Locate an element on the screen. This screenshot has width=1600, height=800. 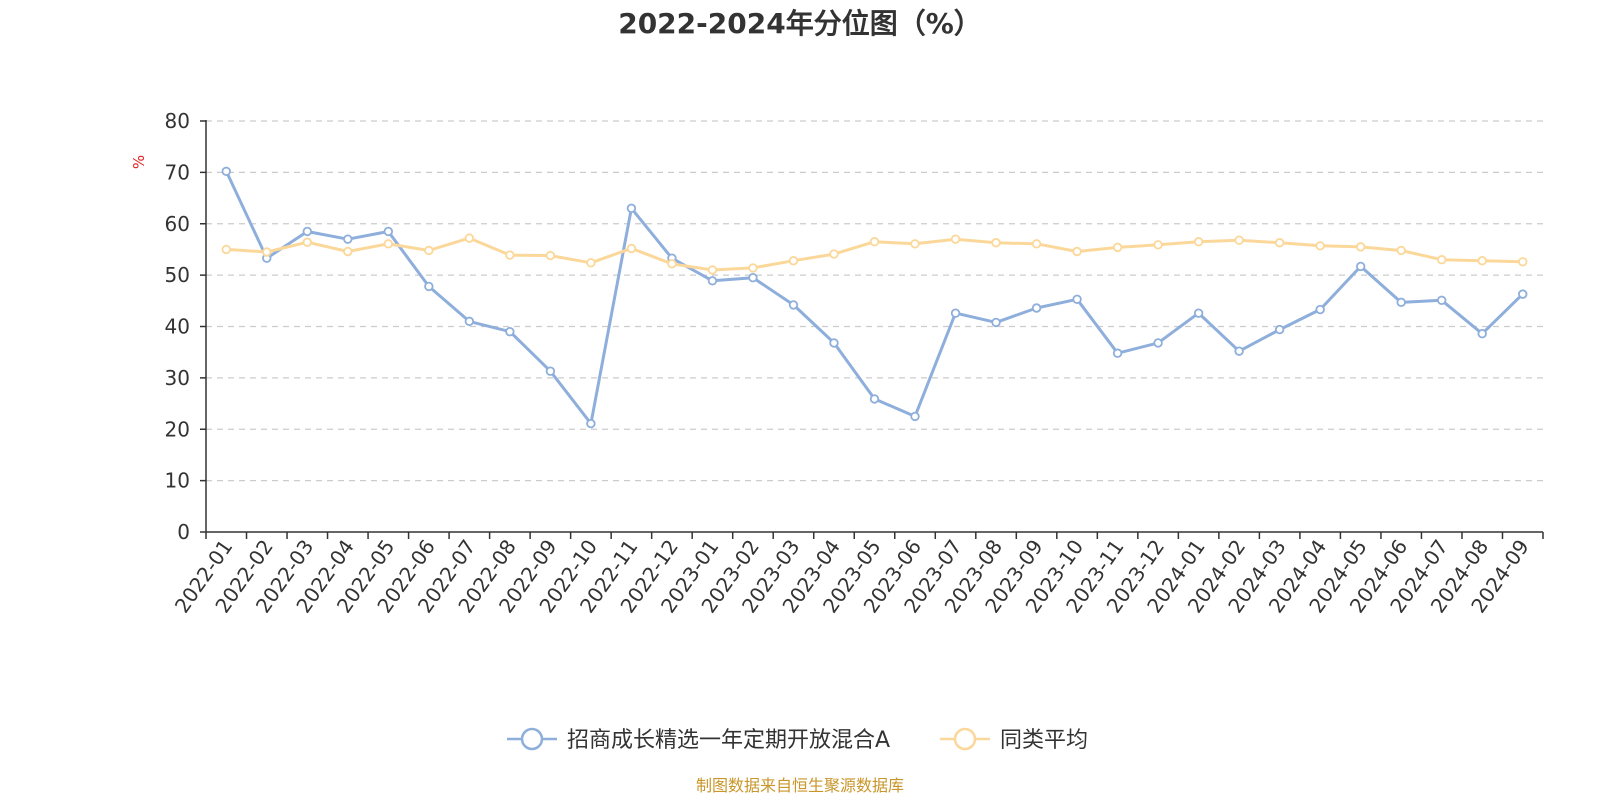
y-tick-label: 10 is located at coordinates (177, 481).